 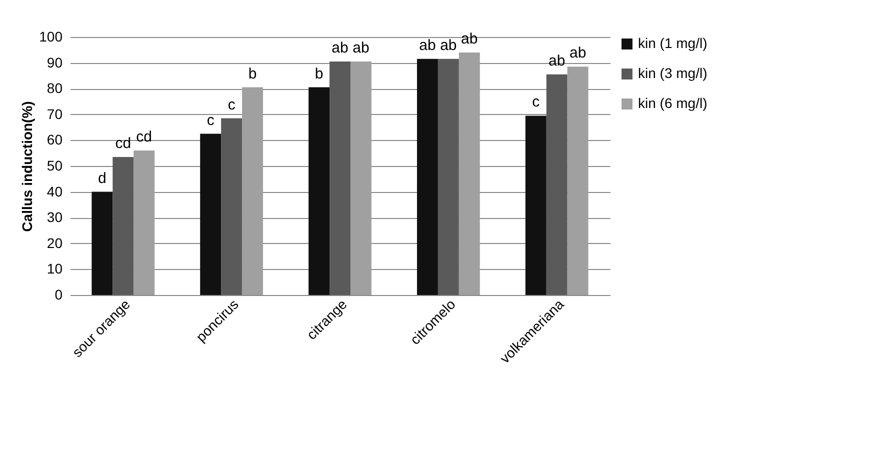 What do you see at coordinates (54, 191) in the screenshot?
I see `y-tick-label: 40` at bounding box center [54, 191].